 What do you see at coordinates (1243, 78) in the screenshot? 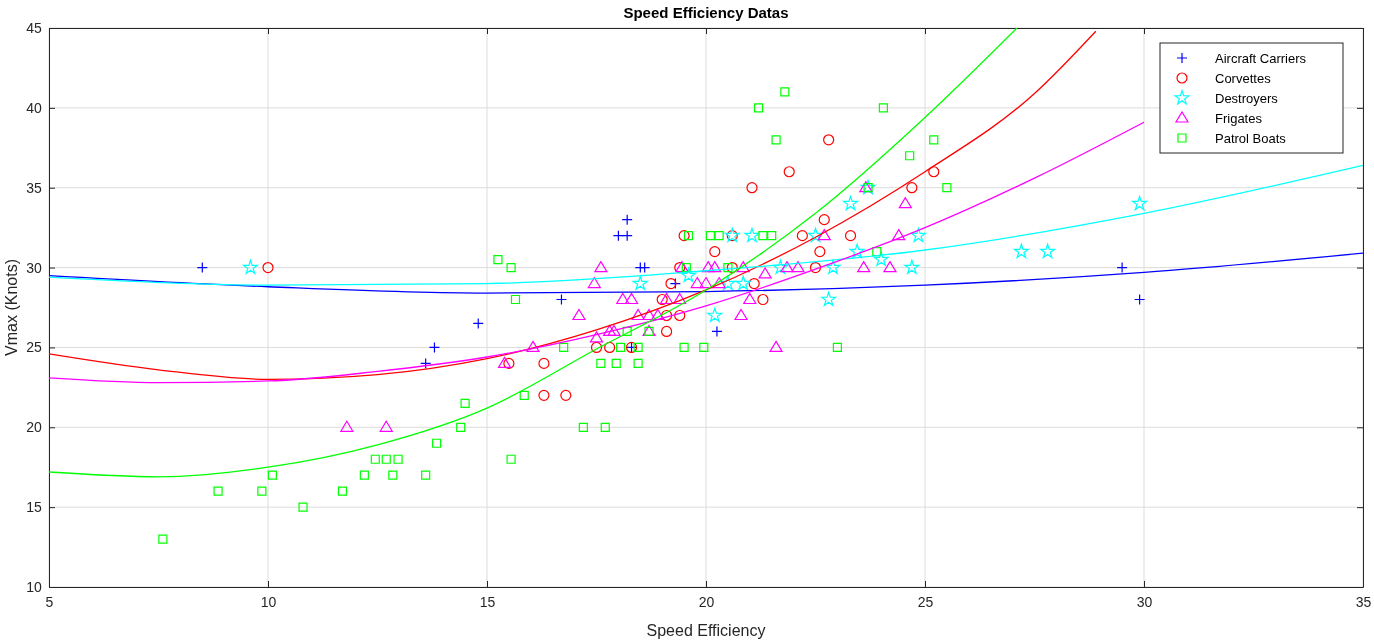
I see `legend-label: Corvettes` at bounding box center [1243, 78].